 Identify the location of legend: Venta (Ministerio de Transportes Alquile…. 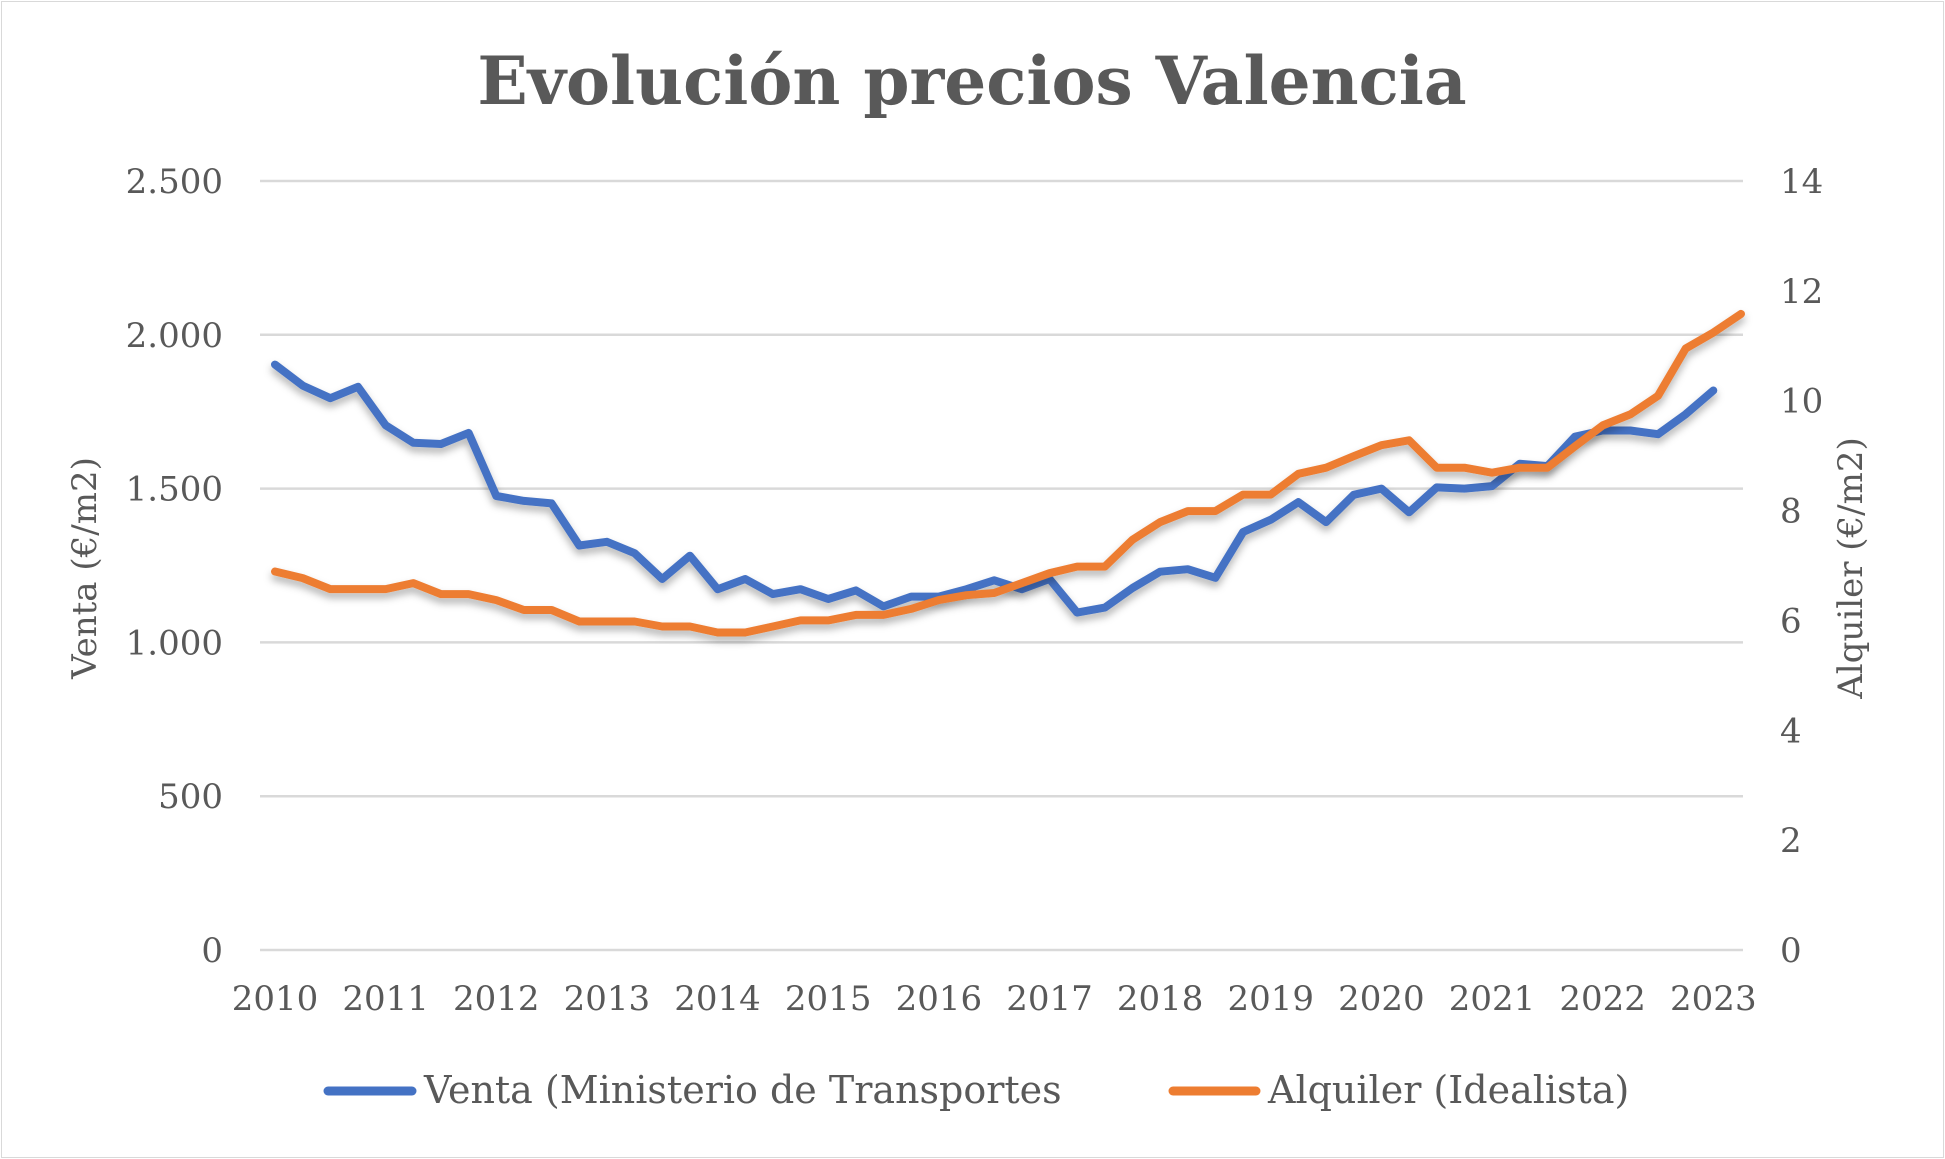
(976, 1090).